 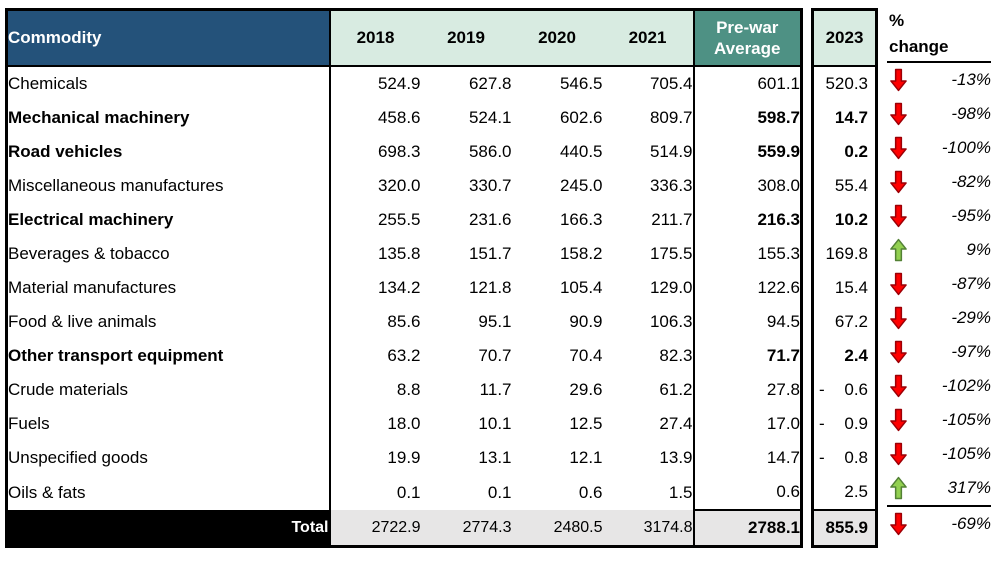 I want to click on value-cell: 70.4, so click(x=586, y=355).